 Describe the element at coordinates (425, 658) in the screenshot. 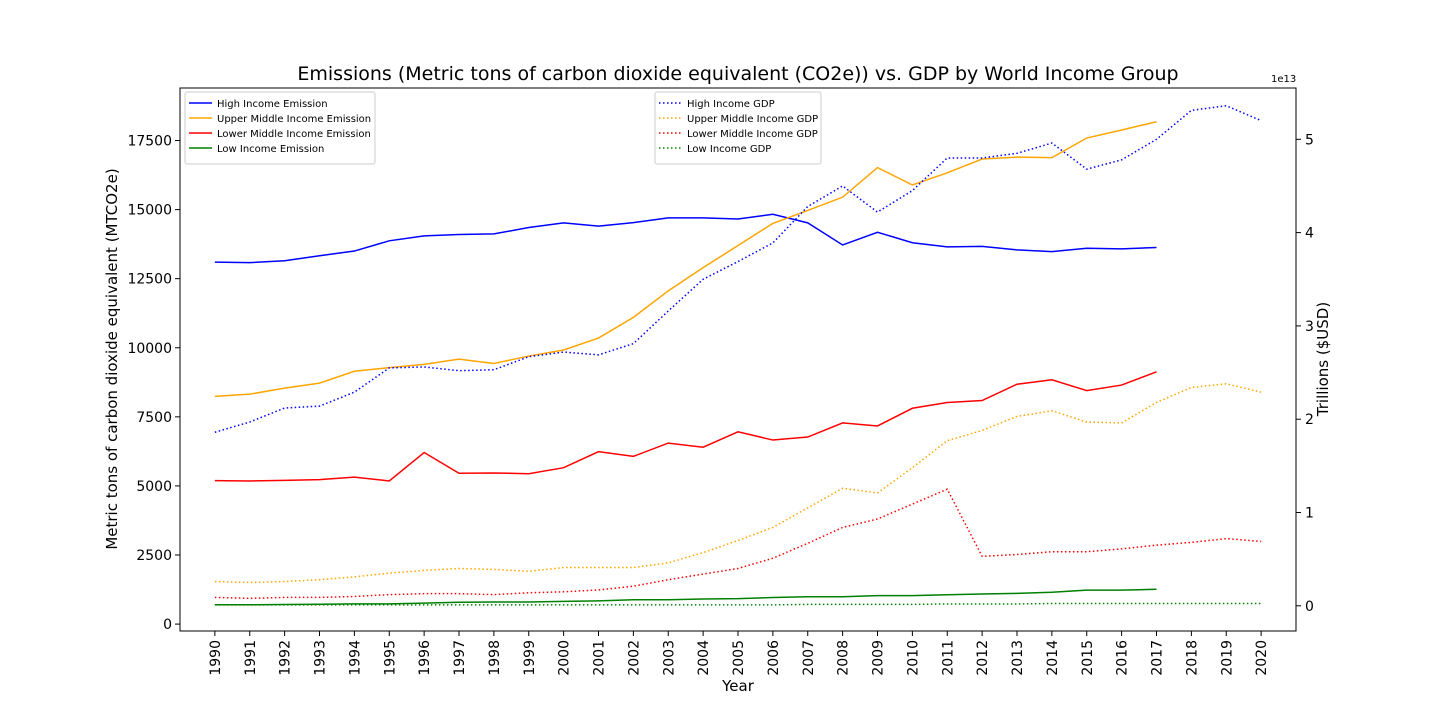

I see `x-tick-label: 1996` at that location.